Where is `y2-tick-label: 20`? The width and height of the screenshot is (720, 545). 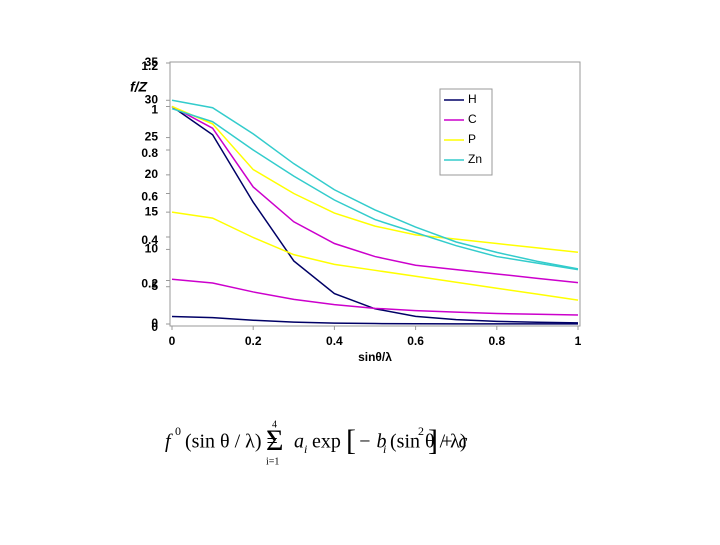
y2-tick-label: 20 is located at coordinates (152, 174).